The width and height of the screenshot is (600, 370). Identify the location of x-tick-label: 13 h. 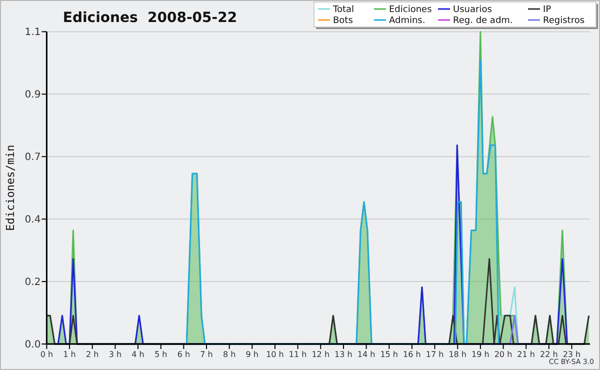
(343, 354).